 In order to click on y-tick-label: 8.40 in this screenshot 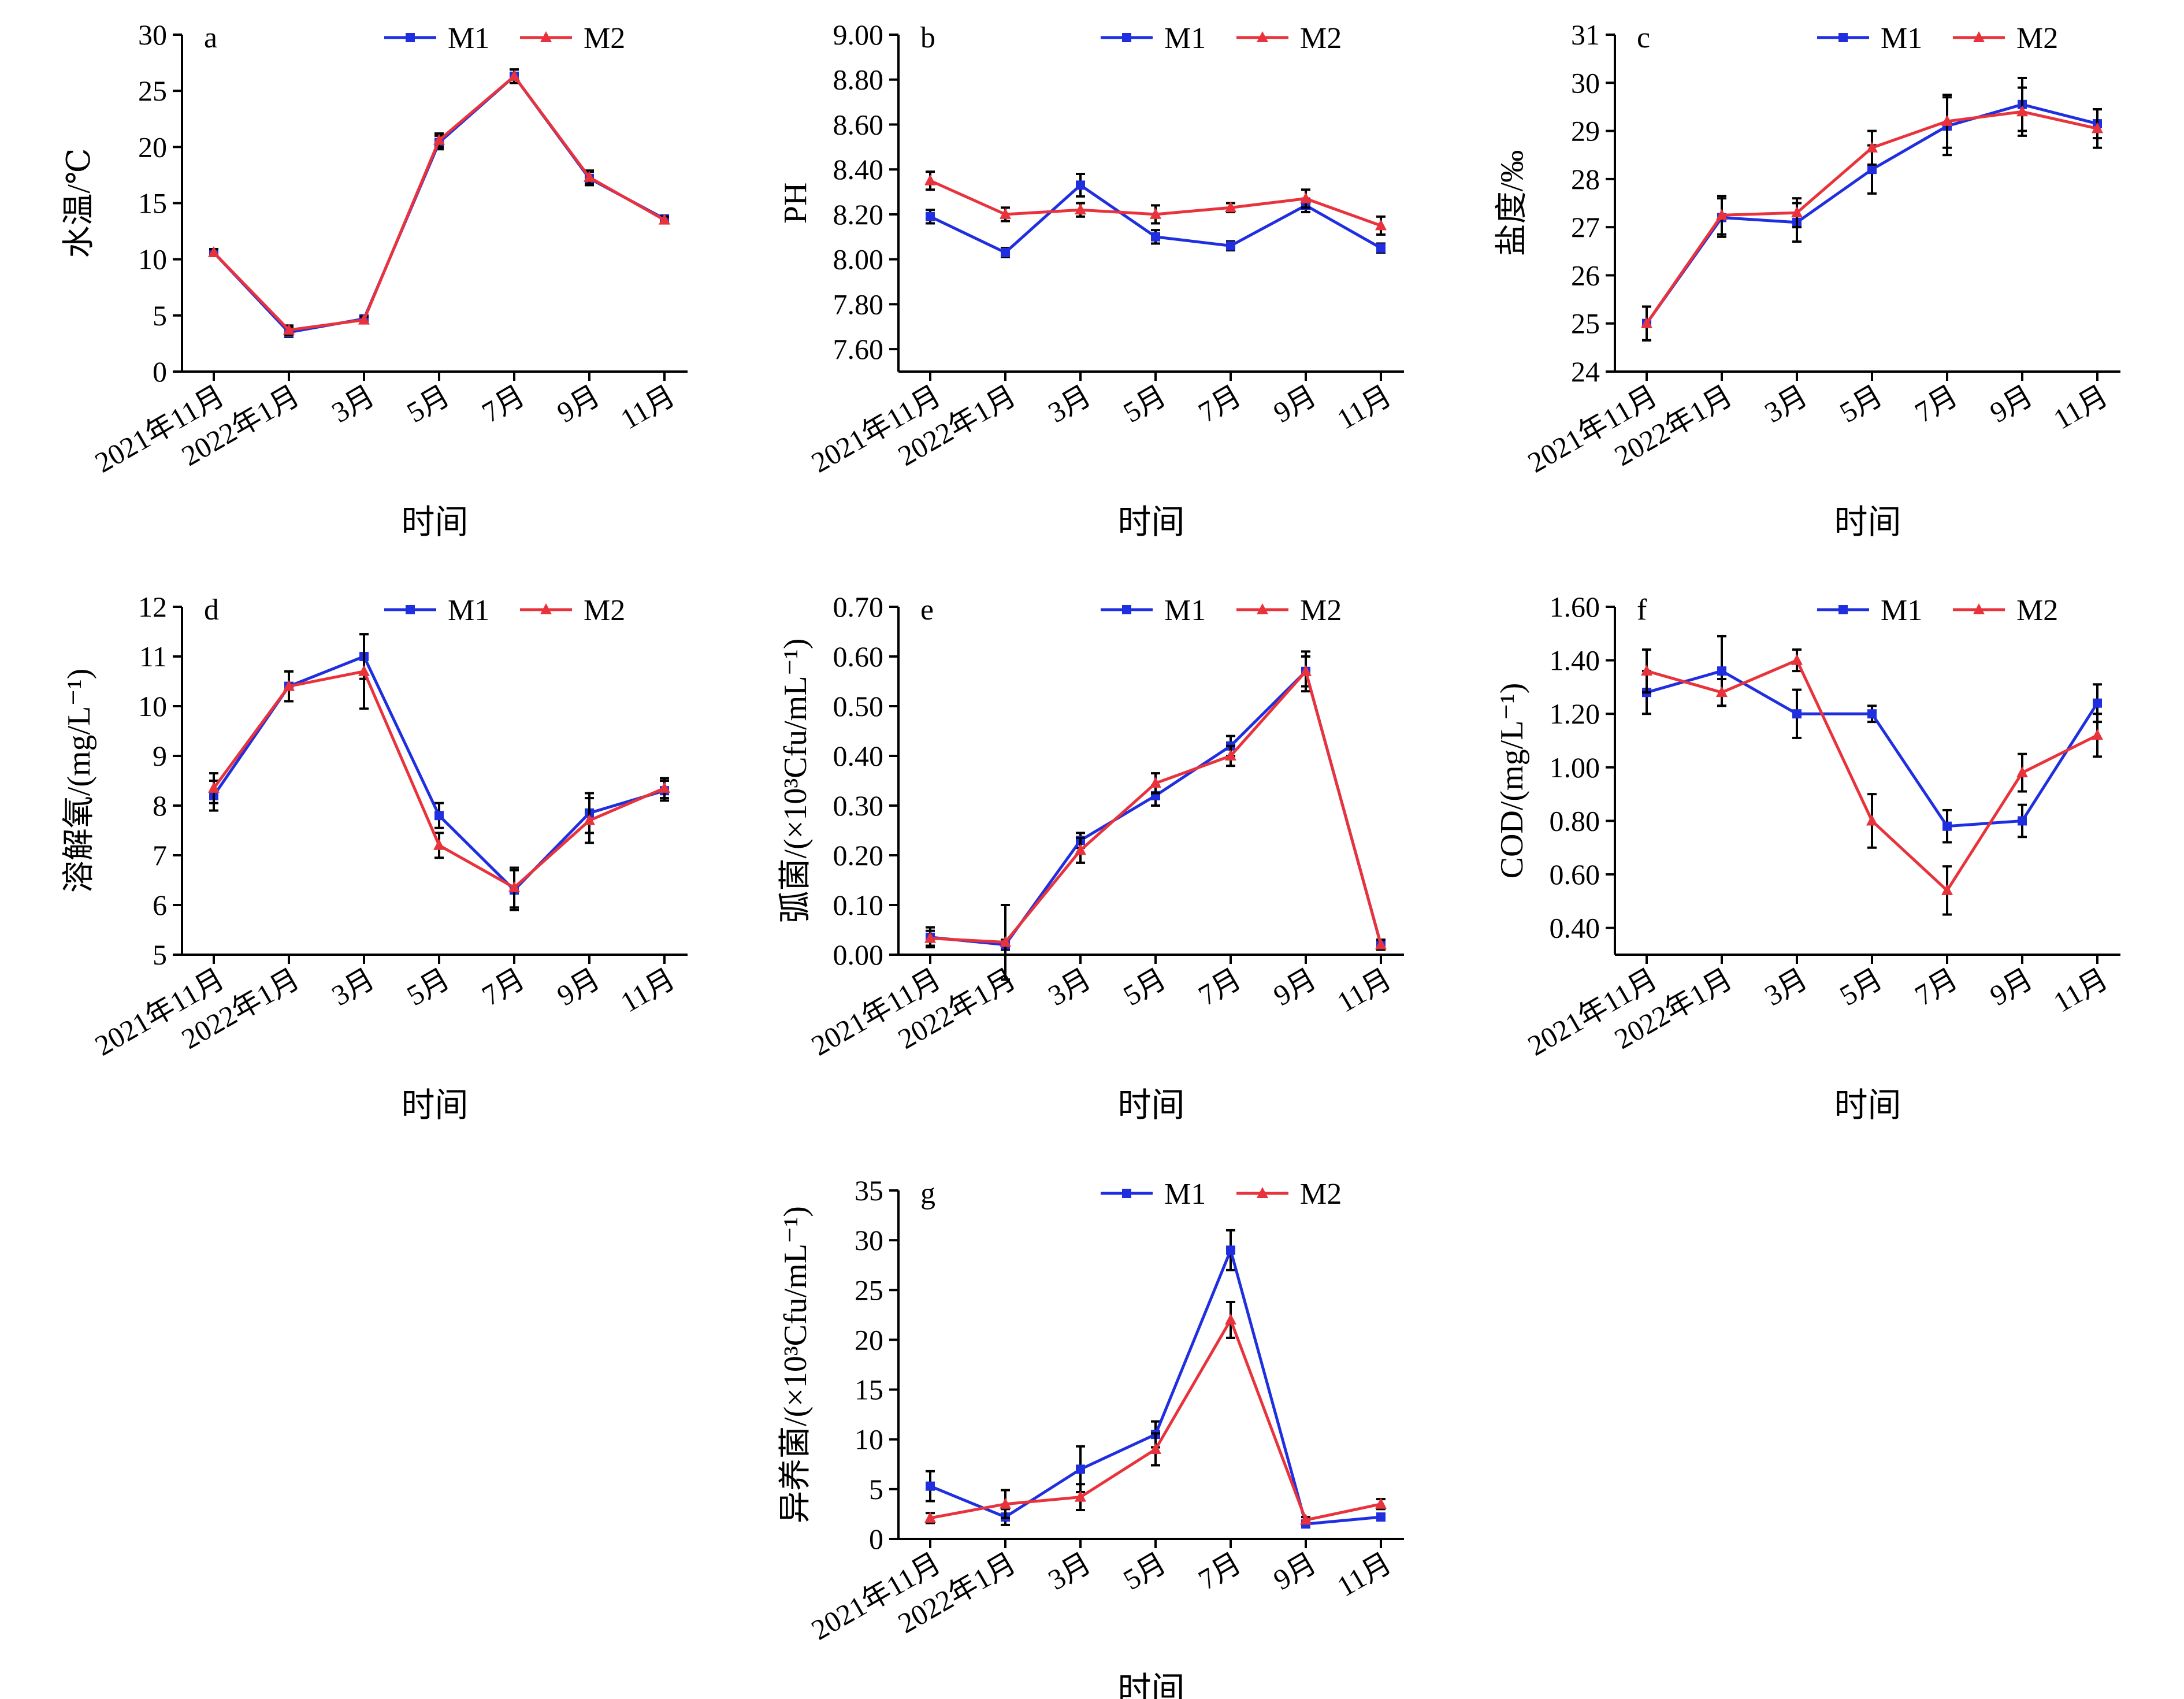, I will do `click(858, 169)`.